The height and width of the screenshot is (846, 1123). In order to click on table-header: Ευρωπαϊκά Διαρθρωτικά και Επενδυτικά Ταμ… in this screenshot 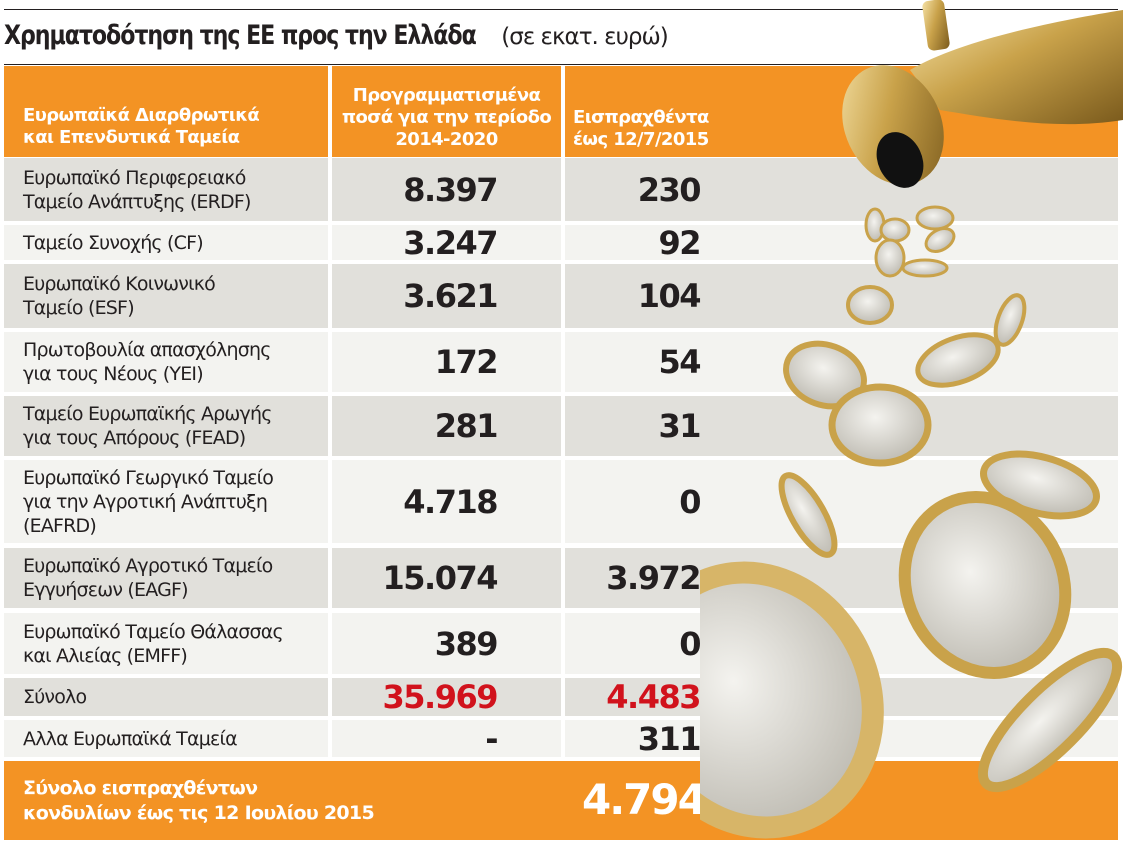, I will do `click(561, 111)`.